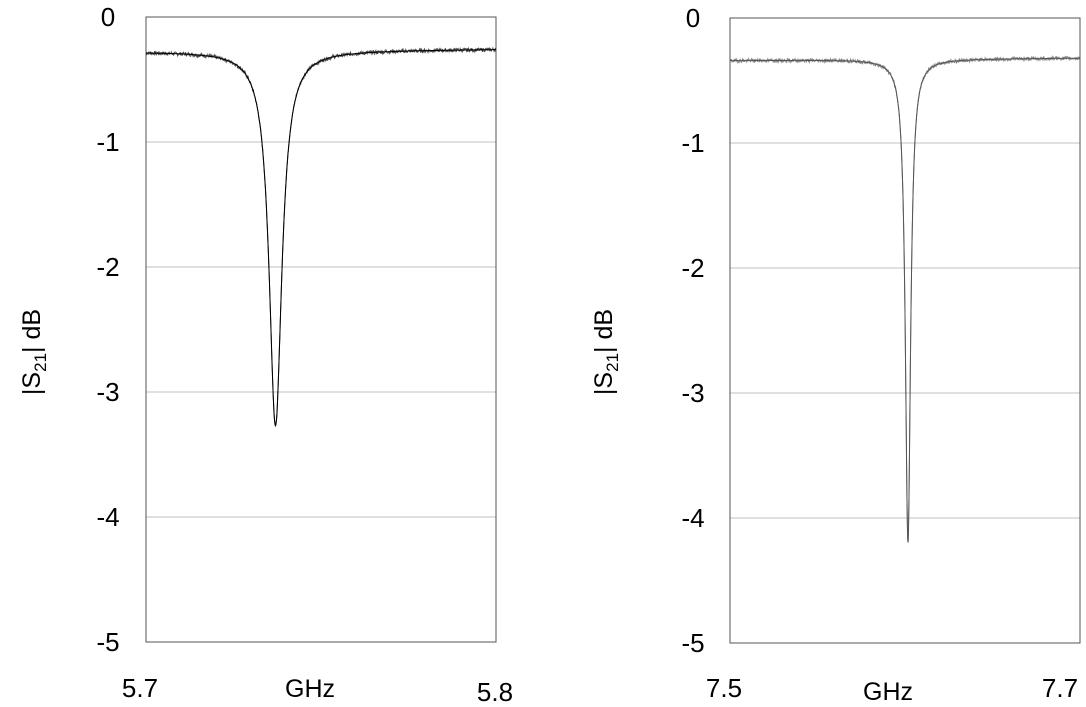 The width and height of the screenshot is (1086, 707). Describe the element at coordinates (495, 692) in the screenshot. I see `x-tick-label-max: 5.8` at that location.